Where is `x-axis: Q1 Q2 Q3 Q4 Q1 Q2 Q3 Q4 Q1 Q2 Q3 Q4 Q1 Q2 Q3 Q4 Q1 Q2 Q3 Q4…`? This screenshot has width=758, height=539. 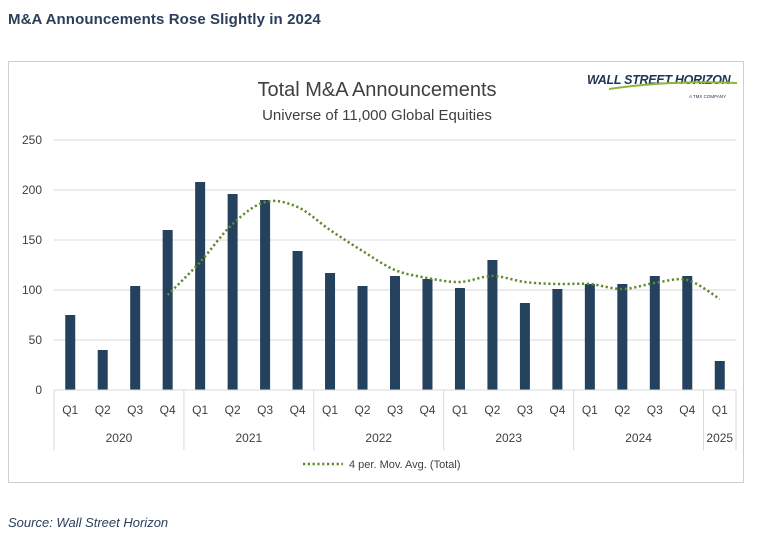
x-axis: Q1 Q2 Q3 Q4 Q1 Q2 Q3 Q4 Q1 Q2 Q3 Q4 Q1 Q2 Q3 Q4 Q1 Q2 Q3 Q4… is located at coordinates (395, 419).